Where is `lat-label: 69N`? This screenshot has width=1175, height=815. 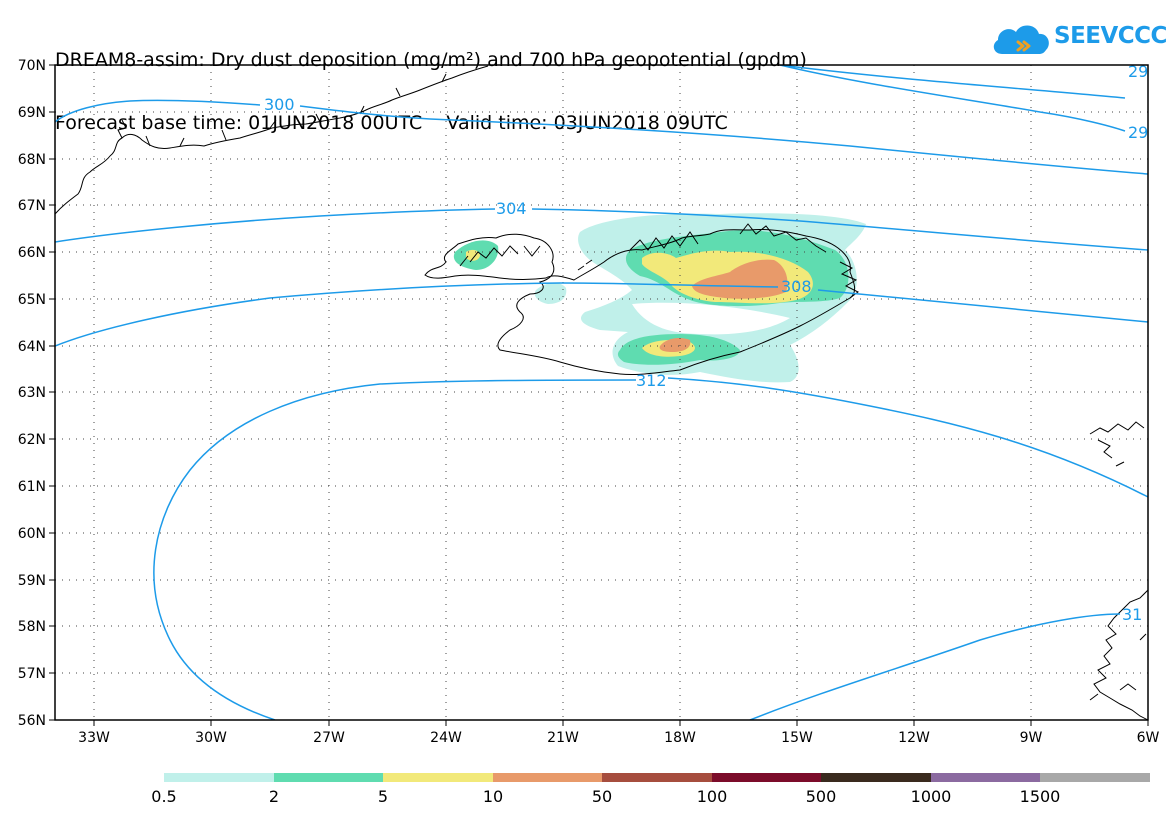
lat-label: 69N is located at coordinates (32, 113).